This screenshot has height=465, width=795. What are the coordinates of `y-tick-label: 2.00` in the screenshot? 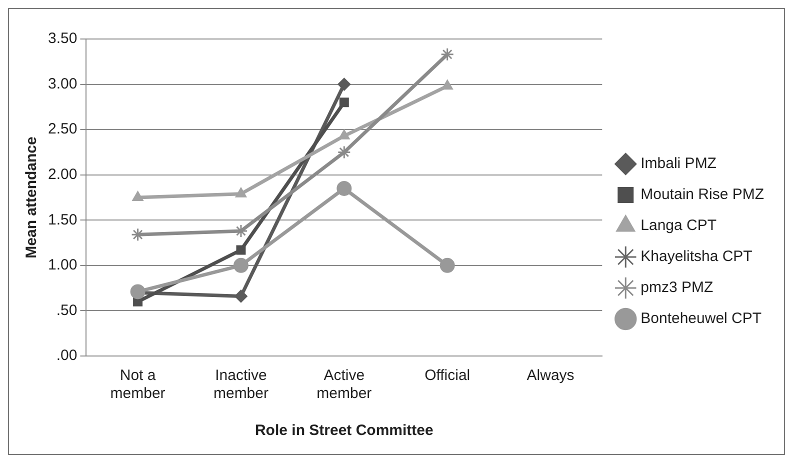 It's located at (63, 174).